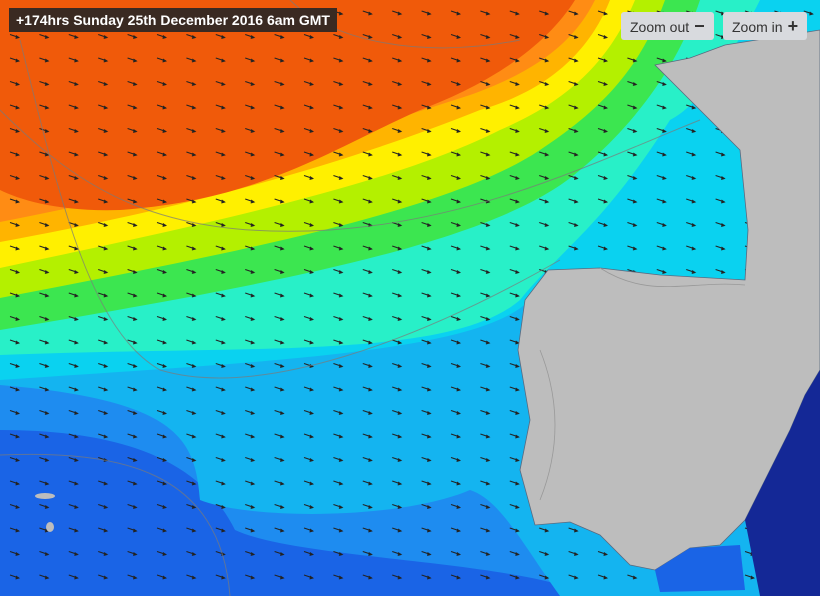 Image resolution: width=820 pixels, height=596 pixels. Describe the element at coordinates (642, 384) in the screenshot. I see `borders` at that location.